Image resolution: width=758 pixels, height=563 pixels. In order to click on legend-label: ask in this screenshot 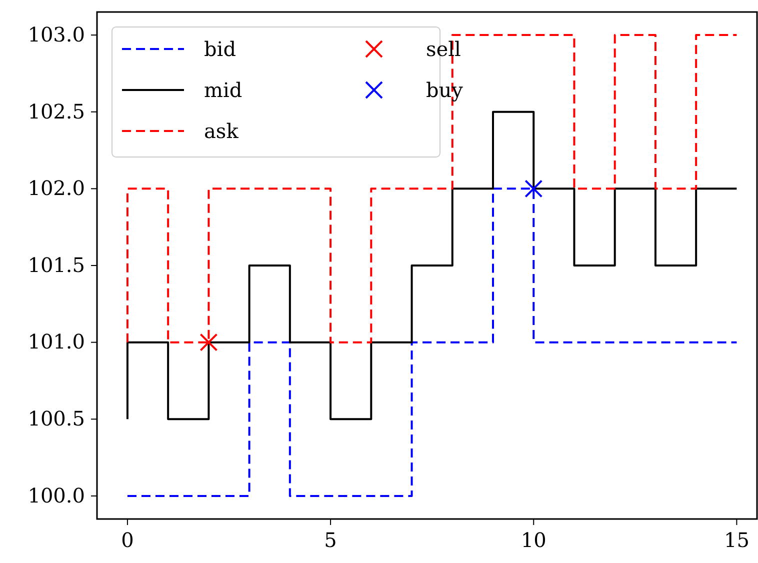, I will do `click(222, 131)`.